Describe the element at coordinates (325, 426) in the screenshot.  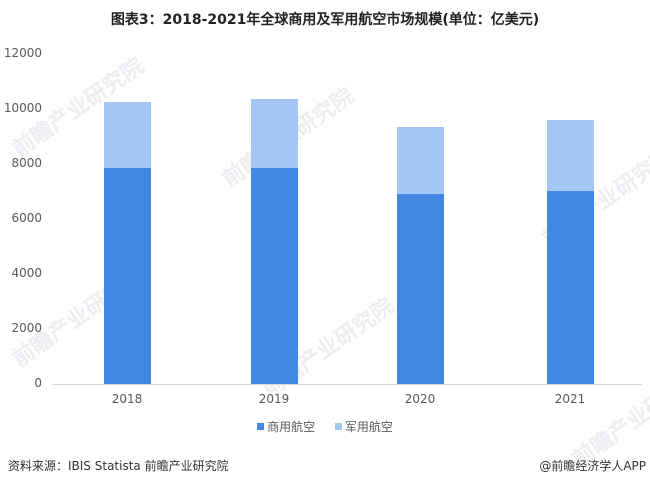
I see `legend: 商用航空 军用航空` at that location.